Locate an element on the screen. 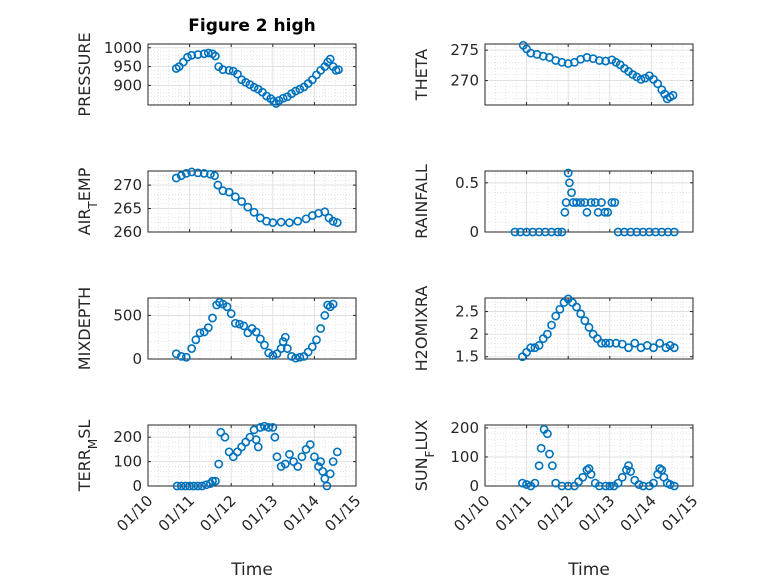  x-tick-label: 01/10 is located at coordinates (134, 513).